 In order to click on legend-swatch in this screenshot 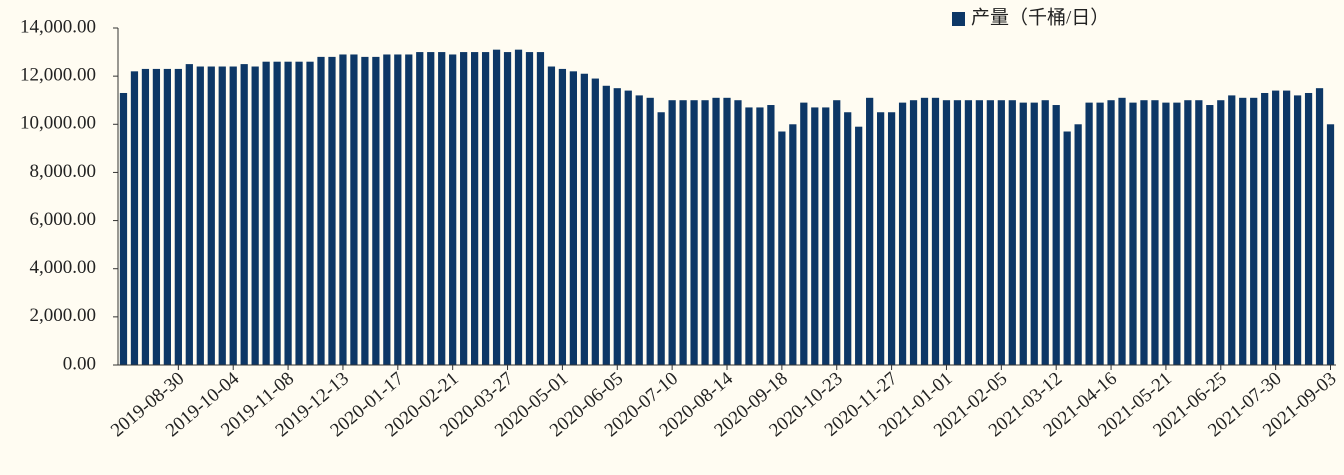, I will do `click(958, 19)`.